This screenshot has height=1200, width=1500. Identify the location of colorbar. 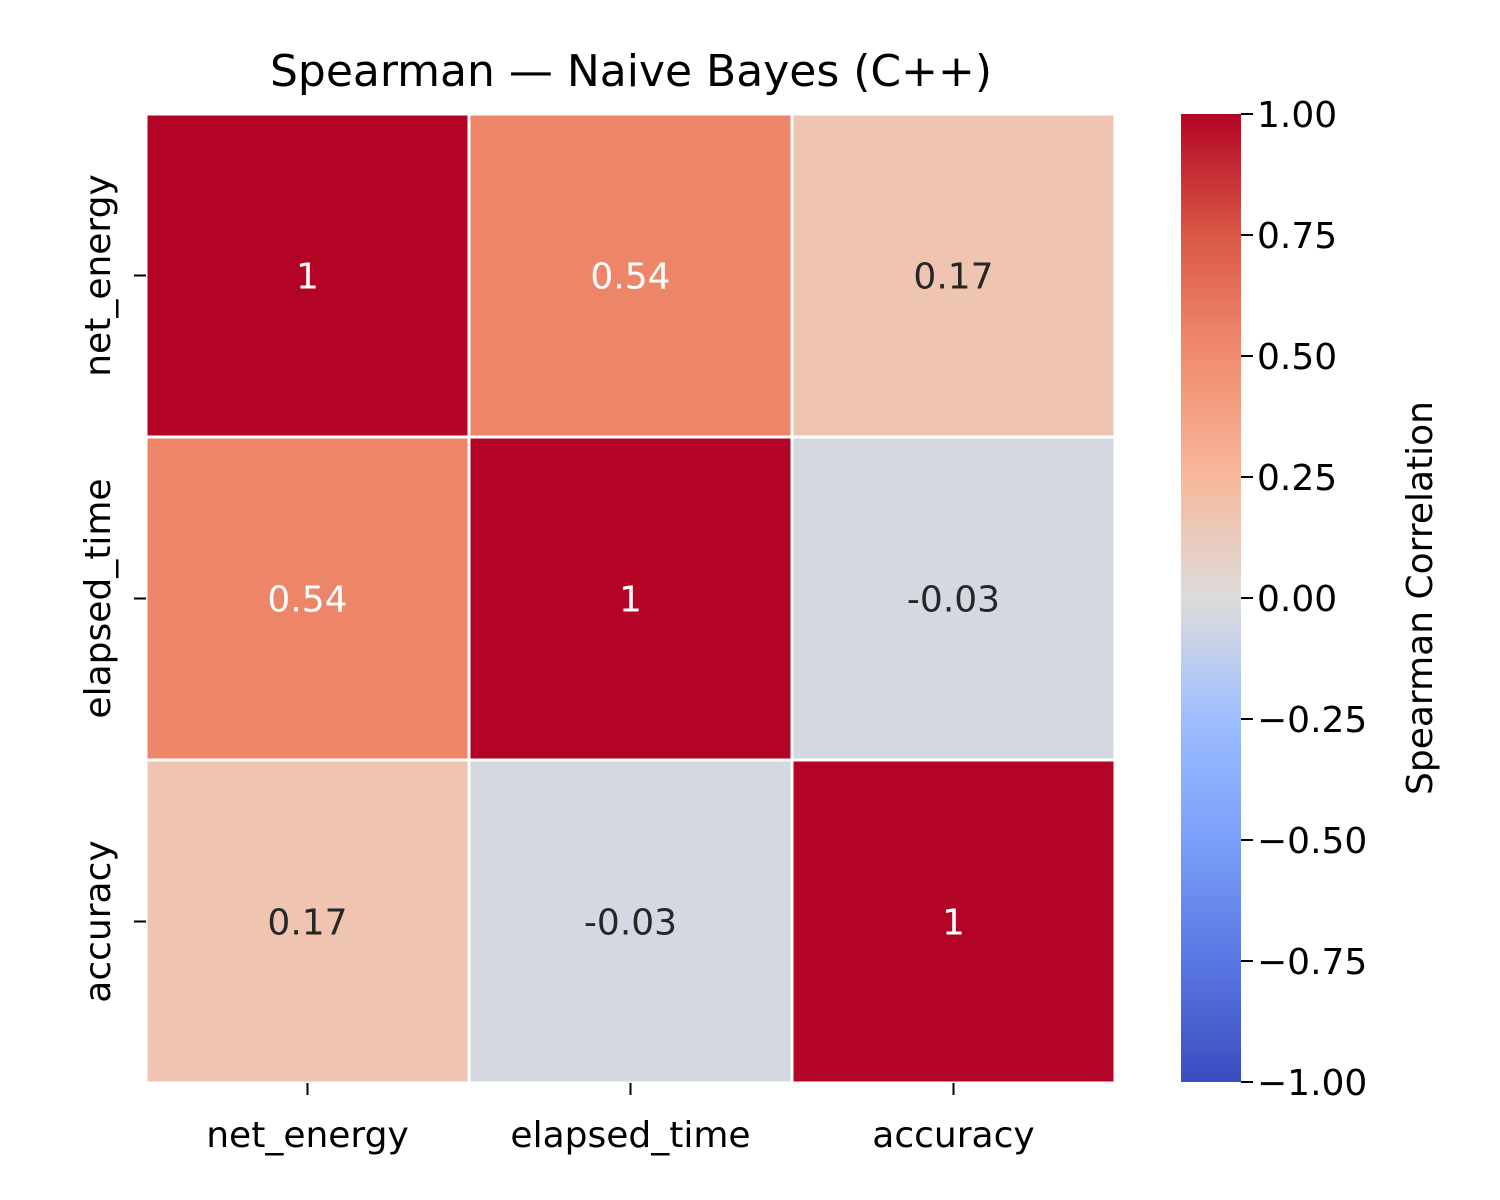
(1211, 598).